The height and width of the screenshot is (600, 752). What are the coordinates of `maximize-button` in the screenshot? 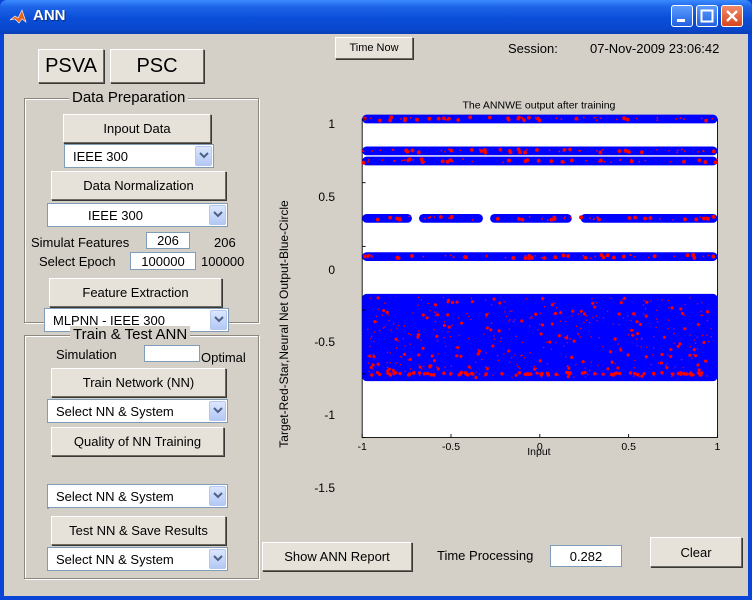 It's located at (707, 16).